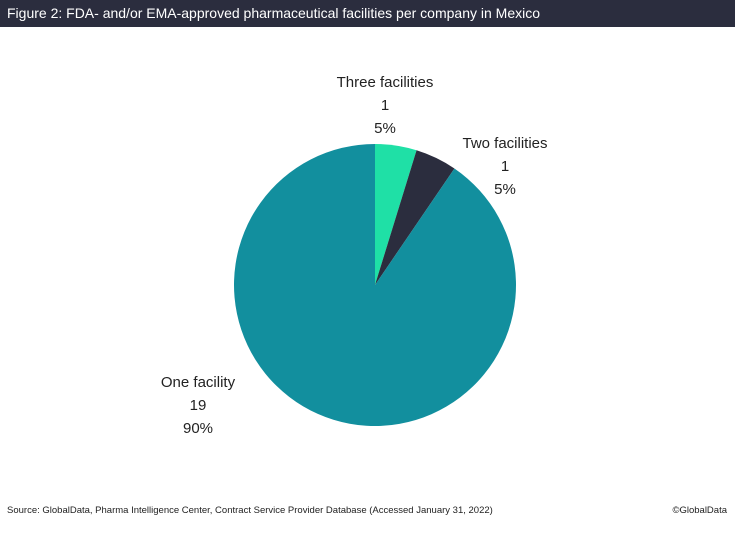 This screenshot has height=551, width=735. Describe the element at coordinates (396, 214) in the screenshot. I see `pie-slice-three-facilities` at that location.